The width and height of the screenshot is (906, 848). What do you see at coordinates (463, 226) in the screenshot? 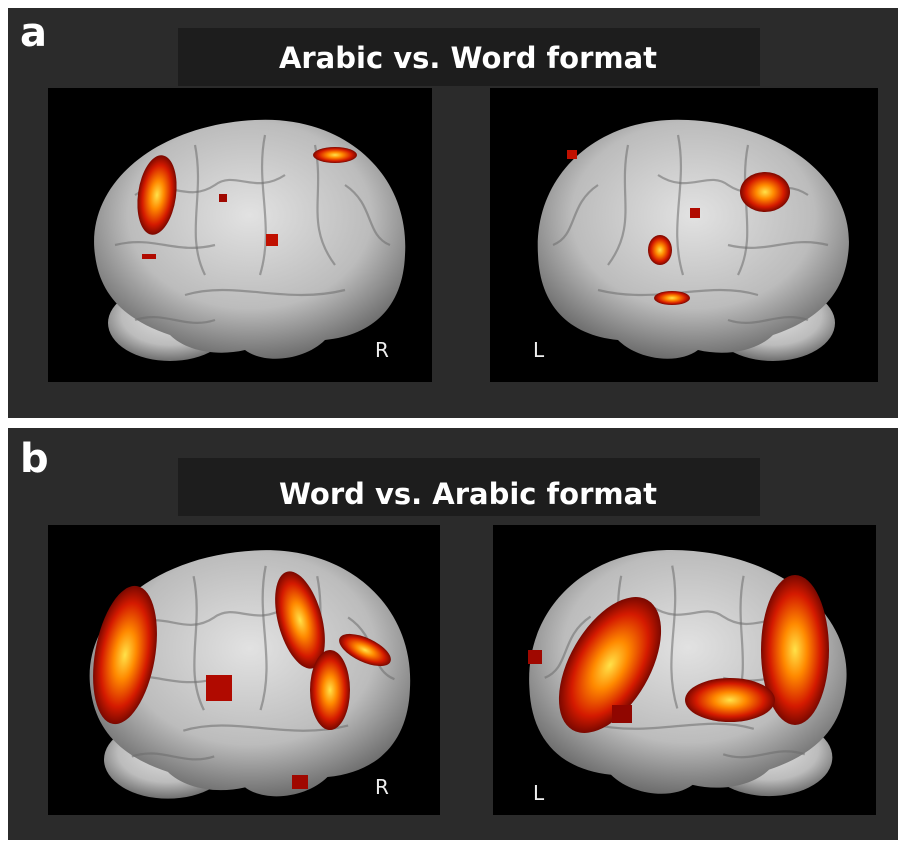
I see `activation` at bounding box center [463, 226].